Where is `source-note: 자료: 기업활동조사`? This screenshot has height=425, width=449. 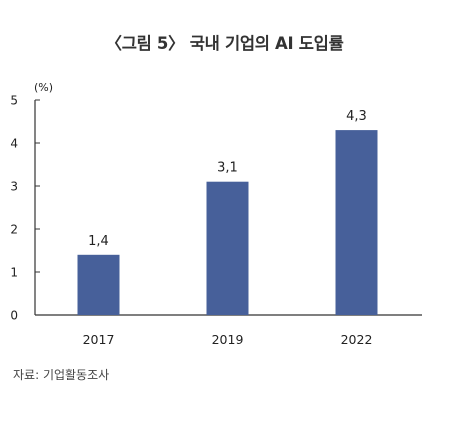
source-note: 자료: 기업활동조사 is located at coordinates (61, 375).